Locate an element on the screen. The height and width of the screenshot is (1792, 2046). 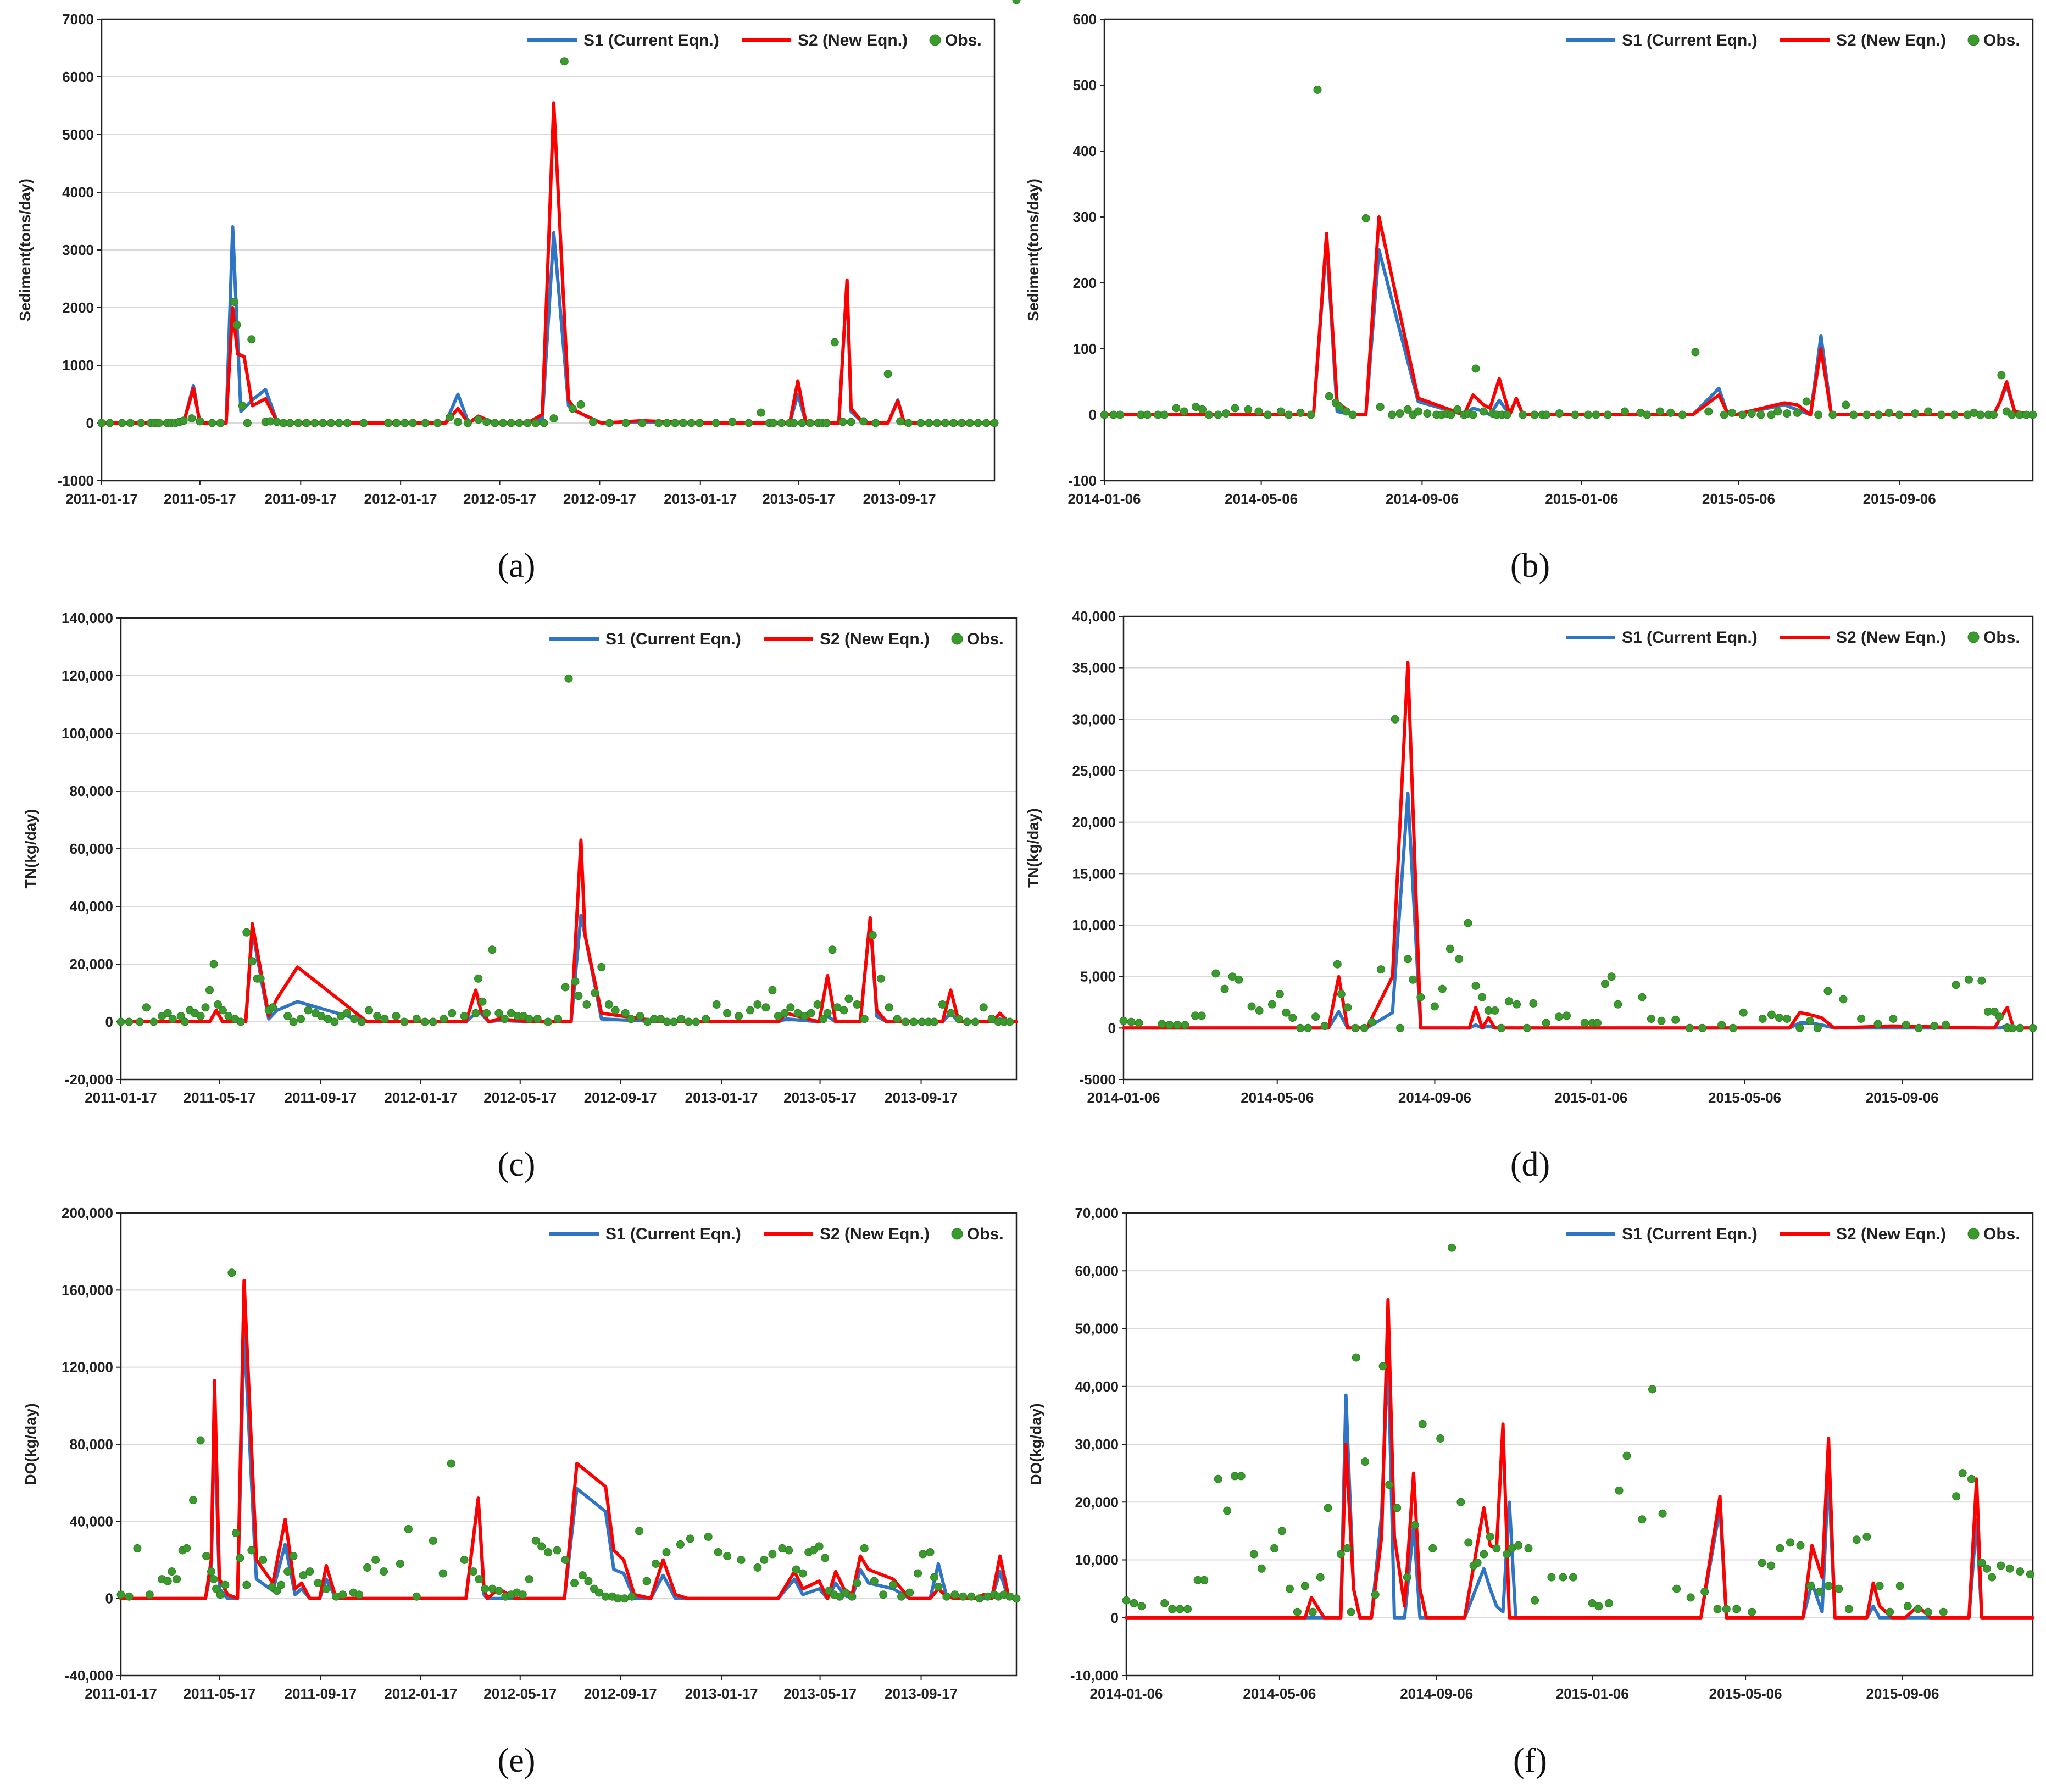
y-tick-label: 4000 is located at coordinates (78, 192).